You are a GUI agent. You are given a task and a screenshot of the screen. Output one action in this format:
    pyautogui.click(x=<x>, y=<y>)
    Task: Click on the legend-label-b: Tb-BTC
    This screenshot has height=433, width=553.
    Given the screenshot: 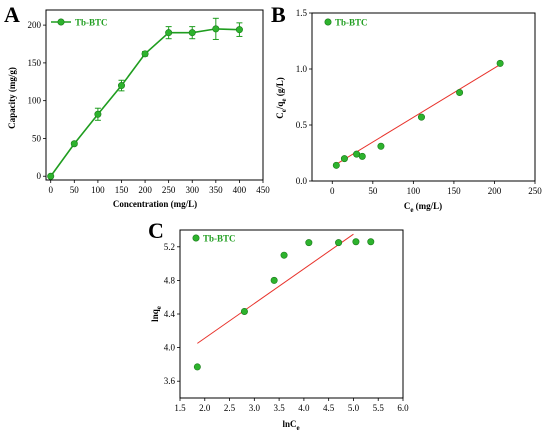 What is the action you would take?
    pyautogui.click(x=351, y=23)
    